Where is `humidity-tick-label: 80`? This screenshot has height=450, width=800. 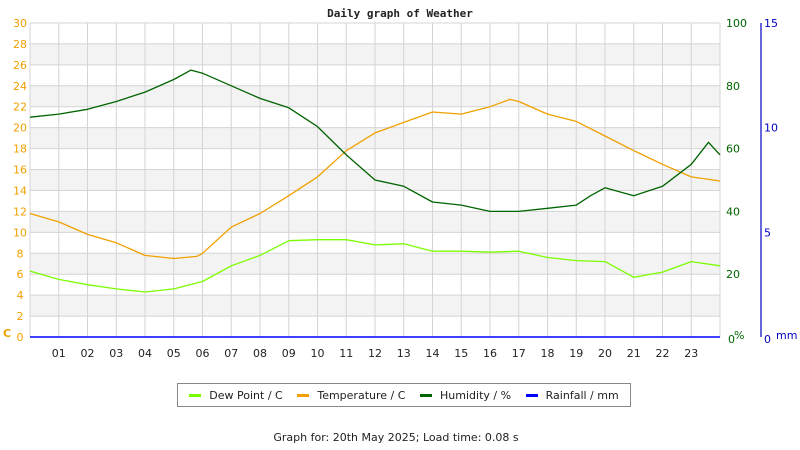
humidity-tick-label: 80 is located at coordinates (733, 86).